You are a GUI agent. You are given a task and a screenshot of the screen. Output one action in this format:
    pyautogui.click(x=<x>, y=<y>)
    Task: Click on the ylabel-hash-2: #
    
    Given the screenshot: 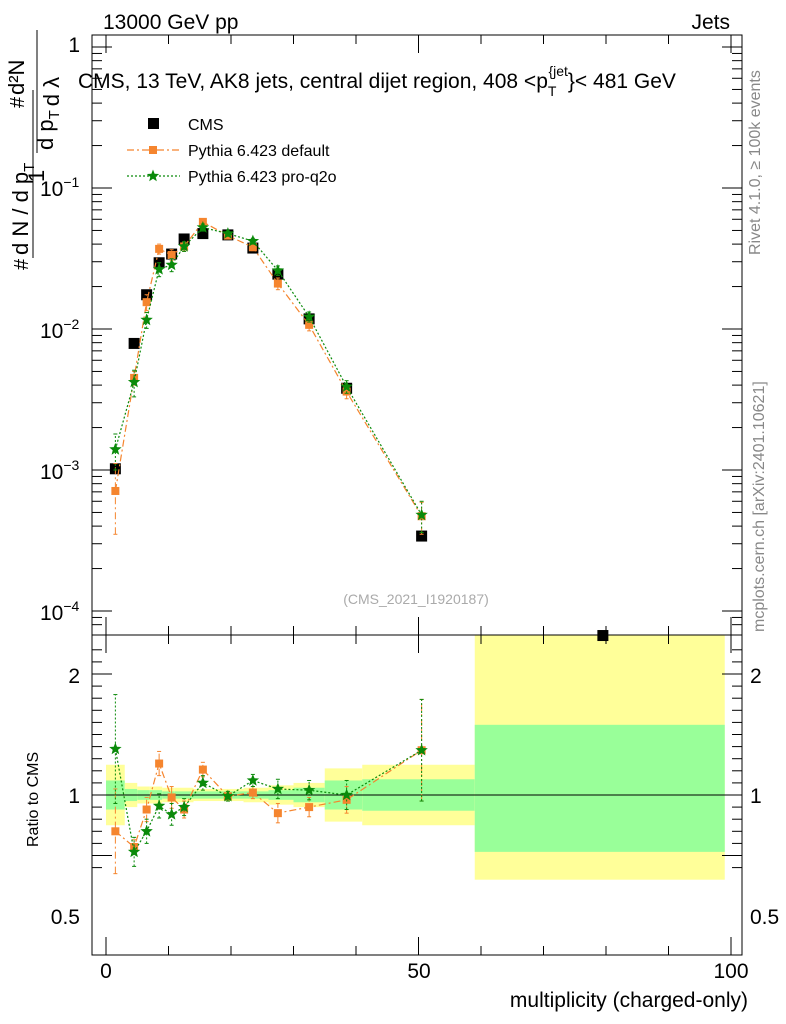 What is the action you would take?
    pyautogui.click(x=18, y=102)
    